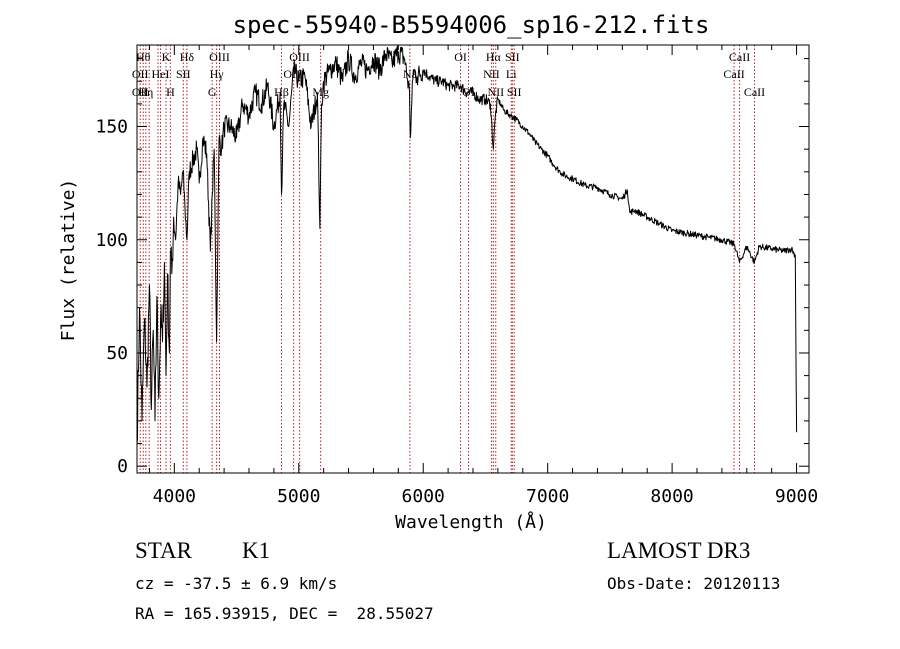  I want to click on x-tick-label: 4000, so click(174, 496).